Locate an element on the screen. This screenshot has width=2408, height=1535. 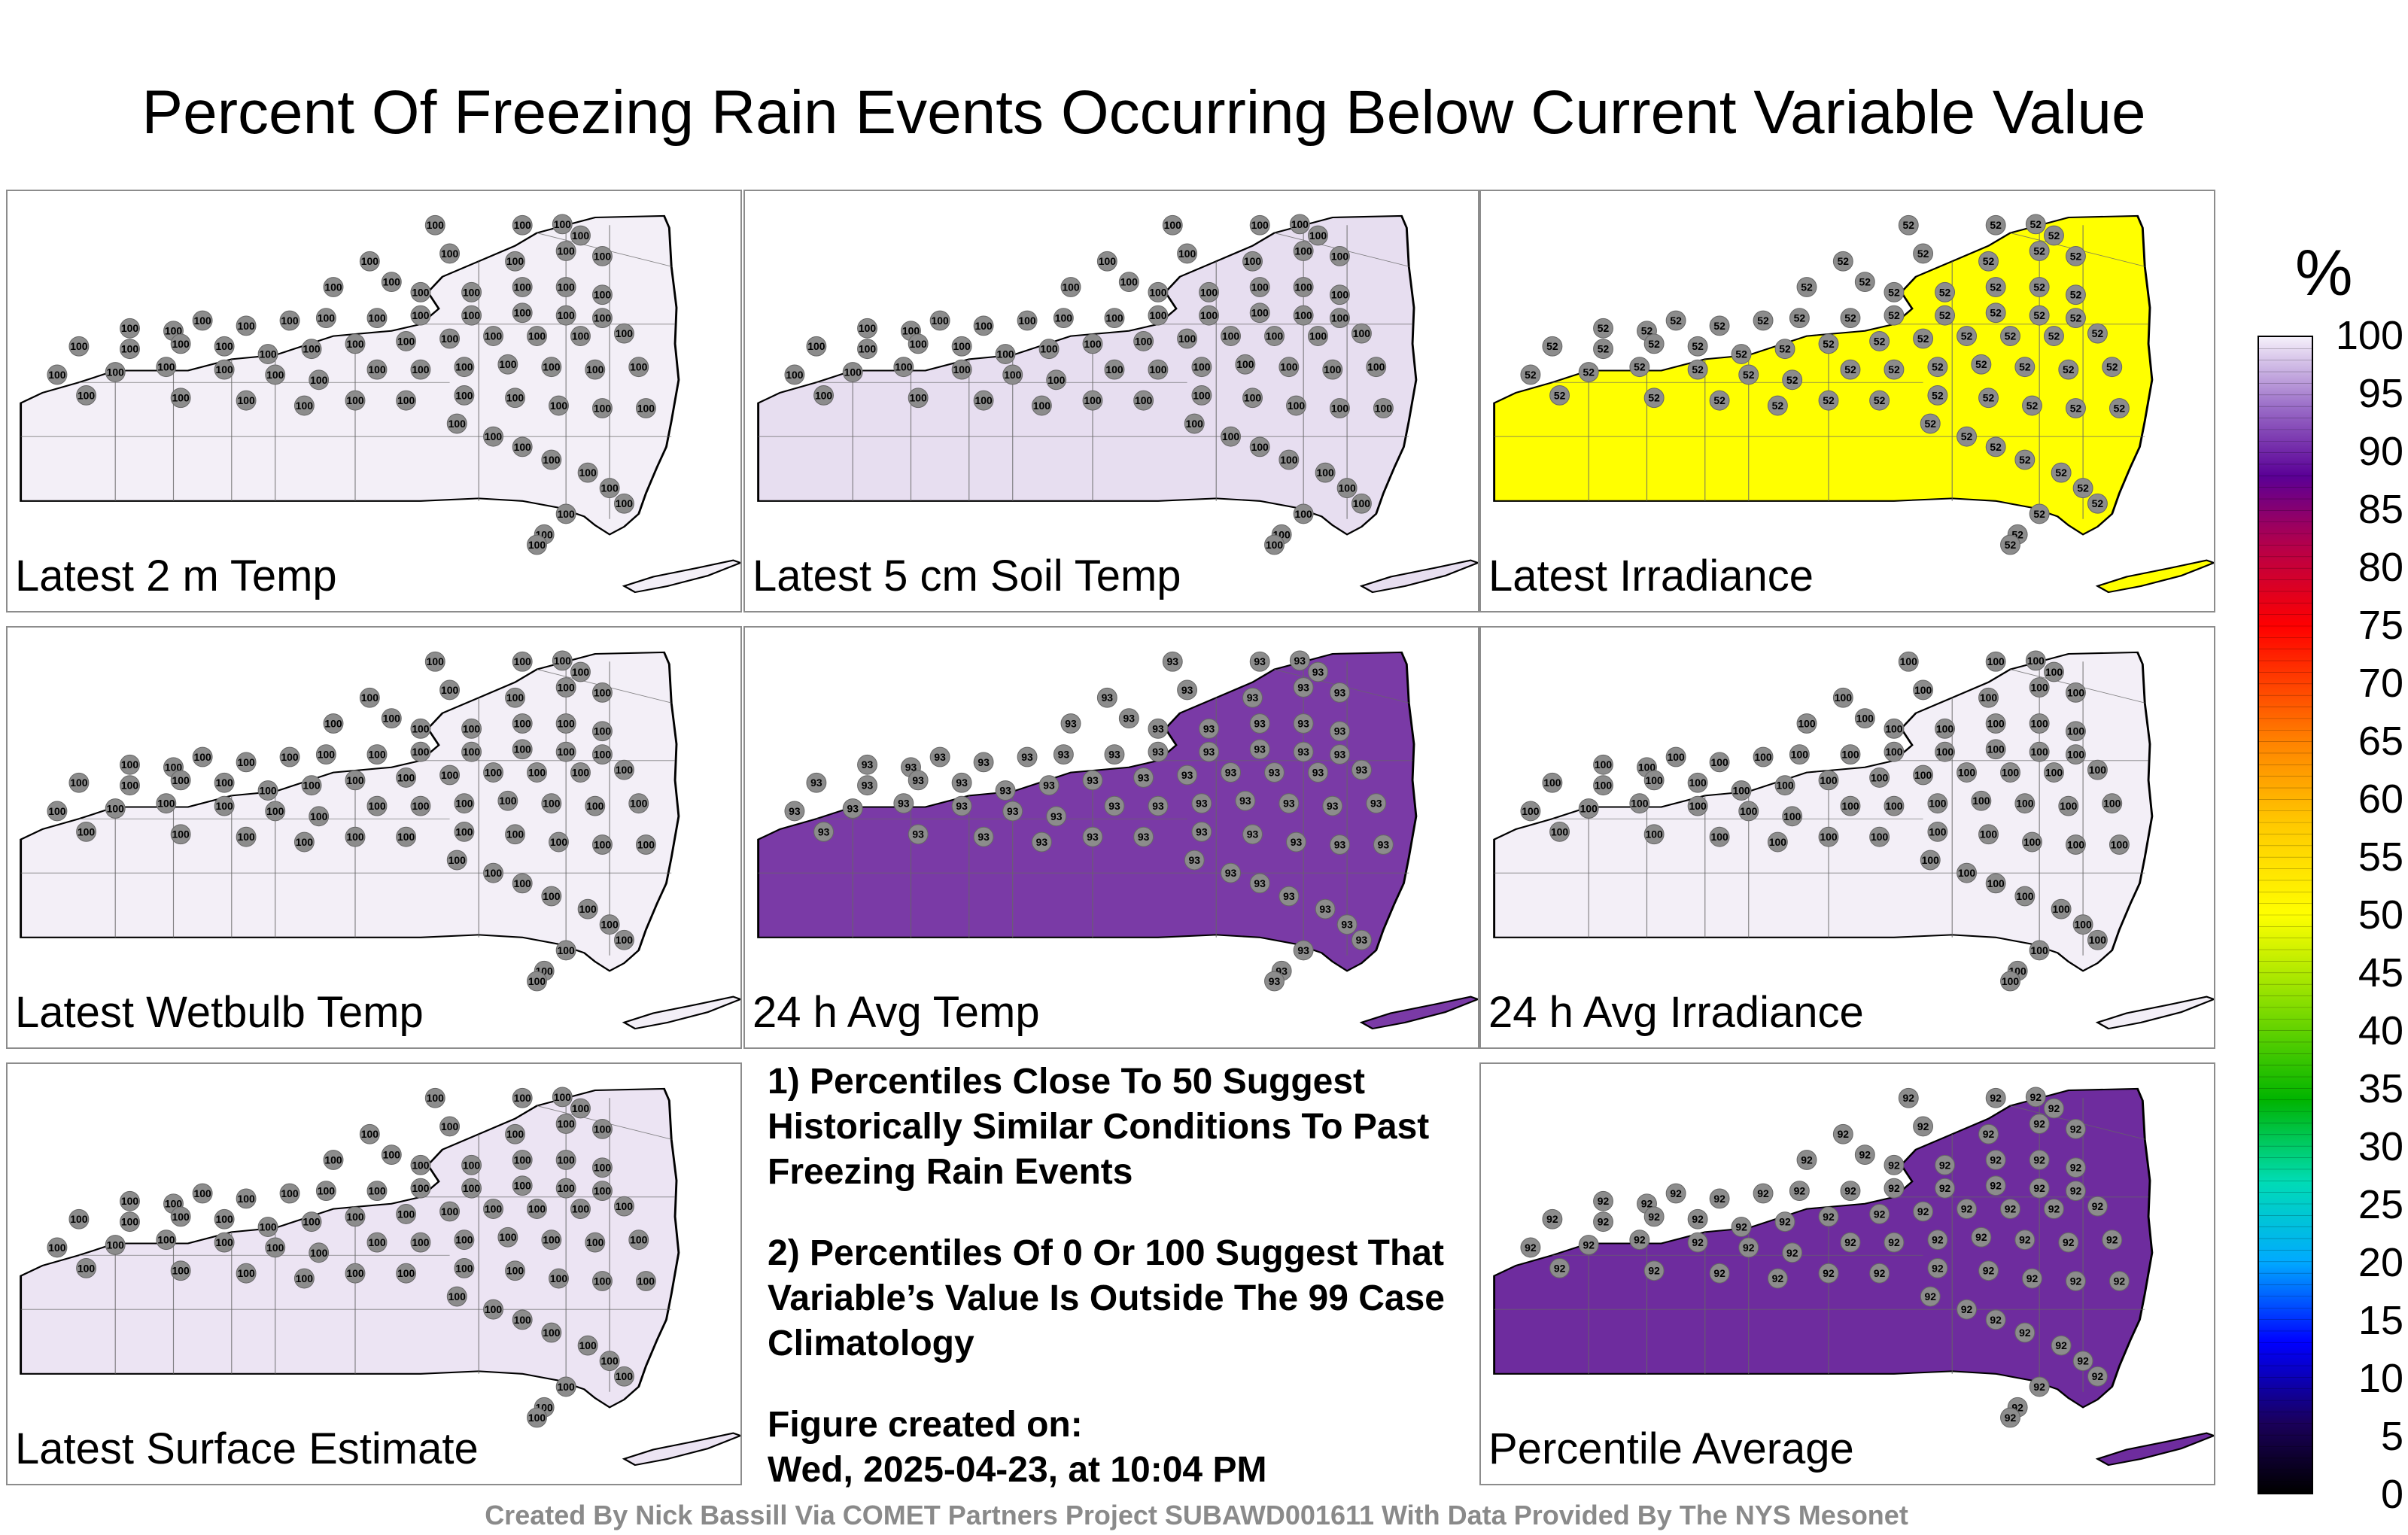
colorbar-tick-label: 30 is located at coordinates (2380, 1146).